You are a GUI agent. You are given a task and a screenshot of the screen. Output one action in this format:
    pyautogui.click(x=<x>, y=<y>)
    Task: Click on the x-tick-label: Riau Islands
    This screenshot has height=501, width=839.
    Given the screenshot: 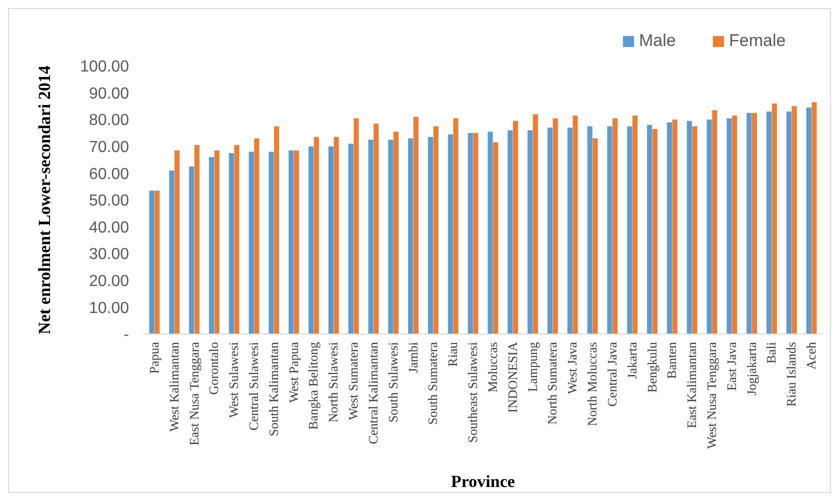 What is the action you would take?
    pyautogui.click(x=791, y=374)
    